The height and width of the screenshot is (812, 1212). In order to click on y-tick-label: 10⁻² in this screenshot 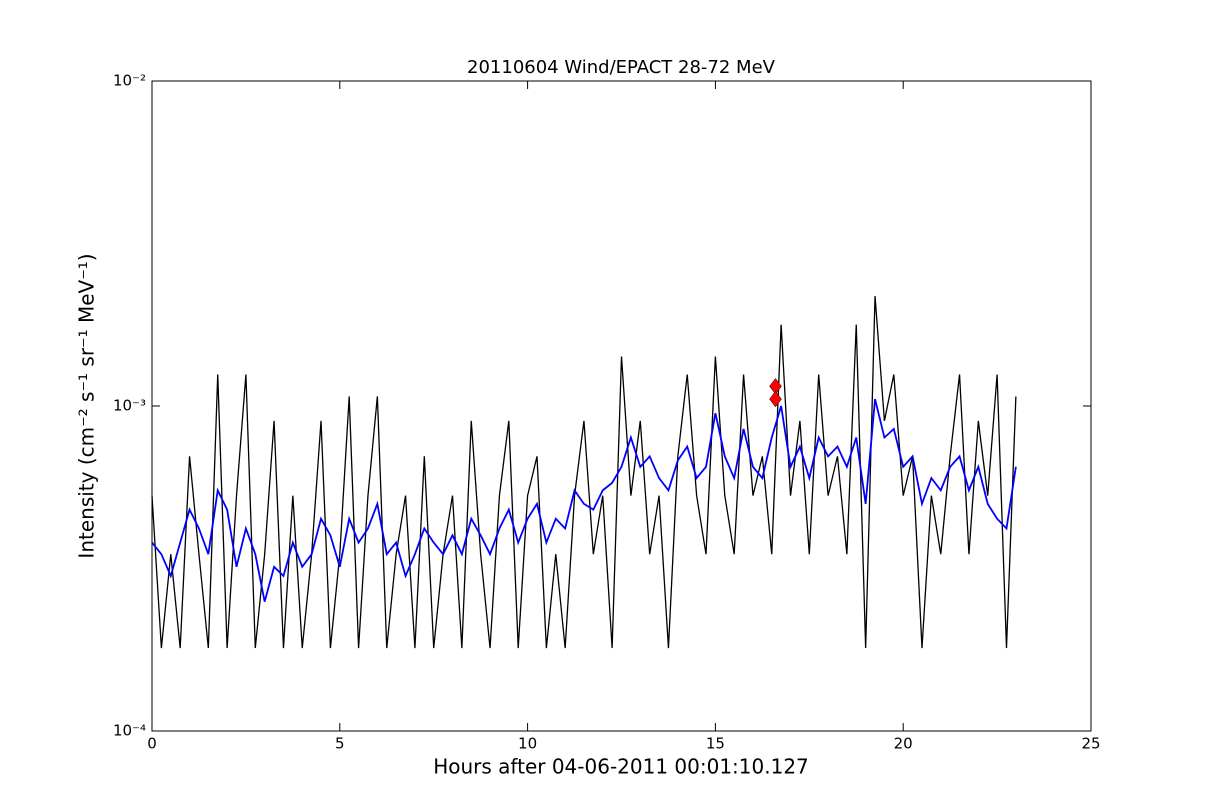, I will do `click(129, 81)`.